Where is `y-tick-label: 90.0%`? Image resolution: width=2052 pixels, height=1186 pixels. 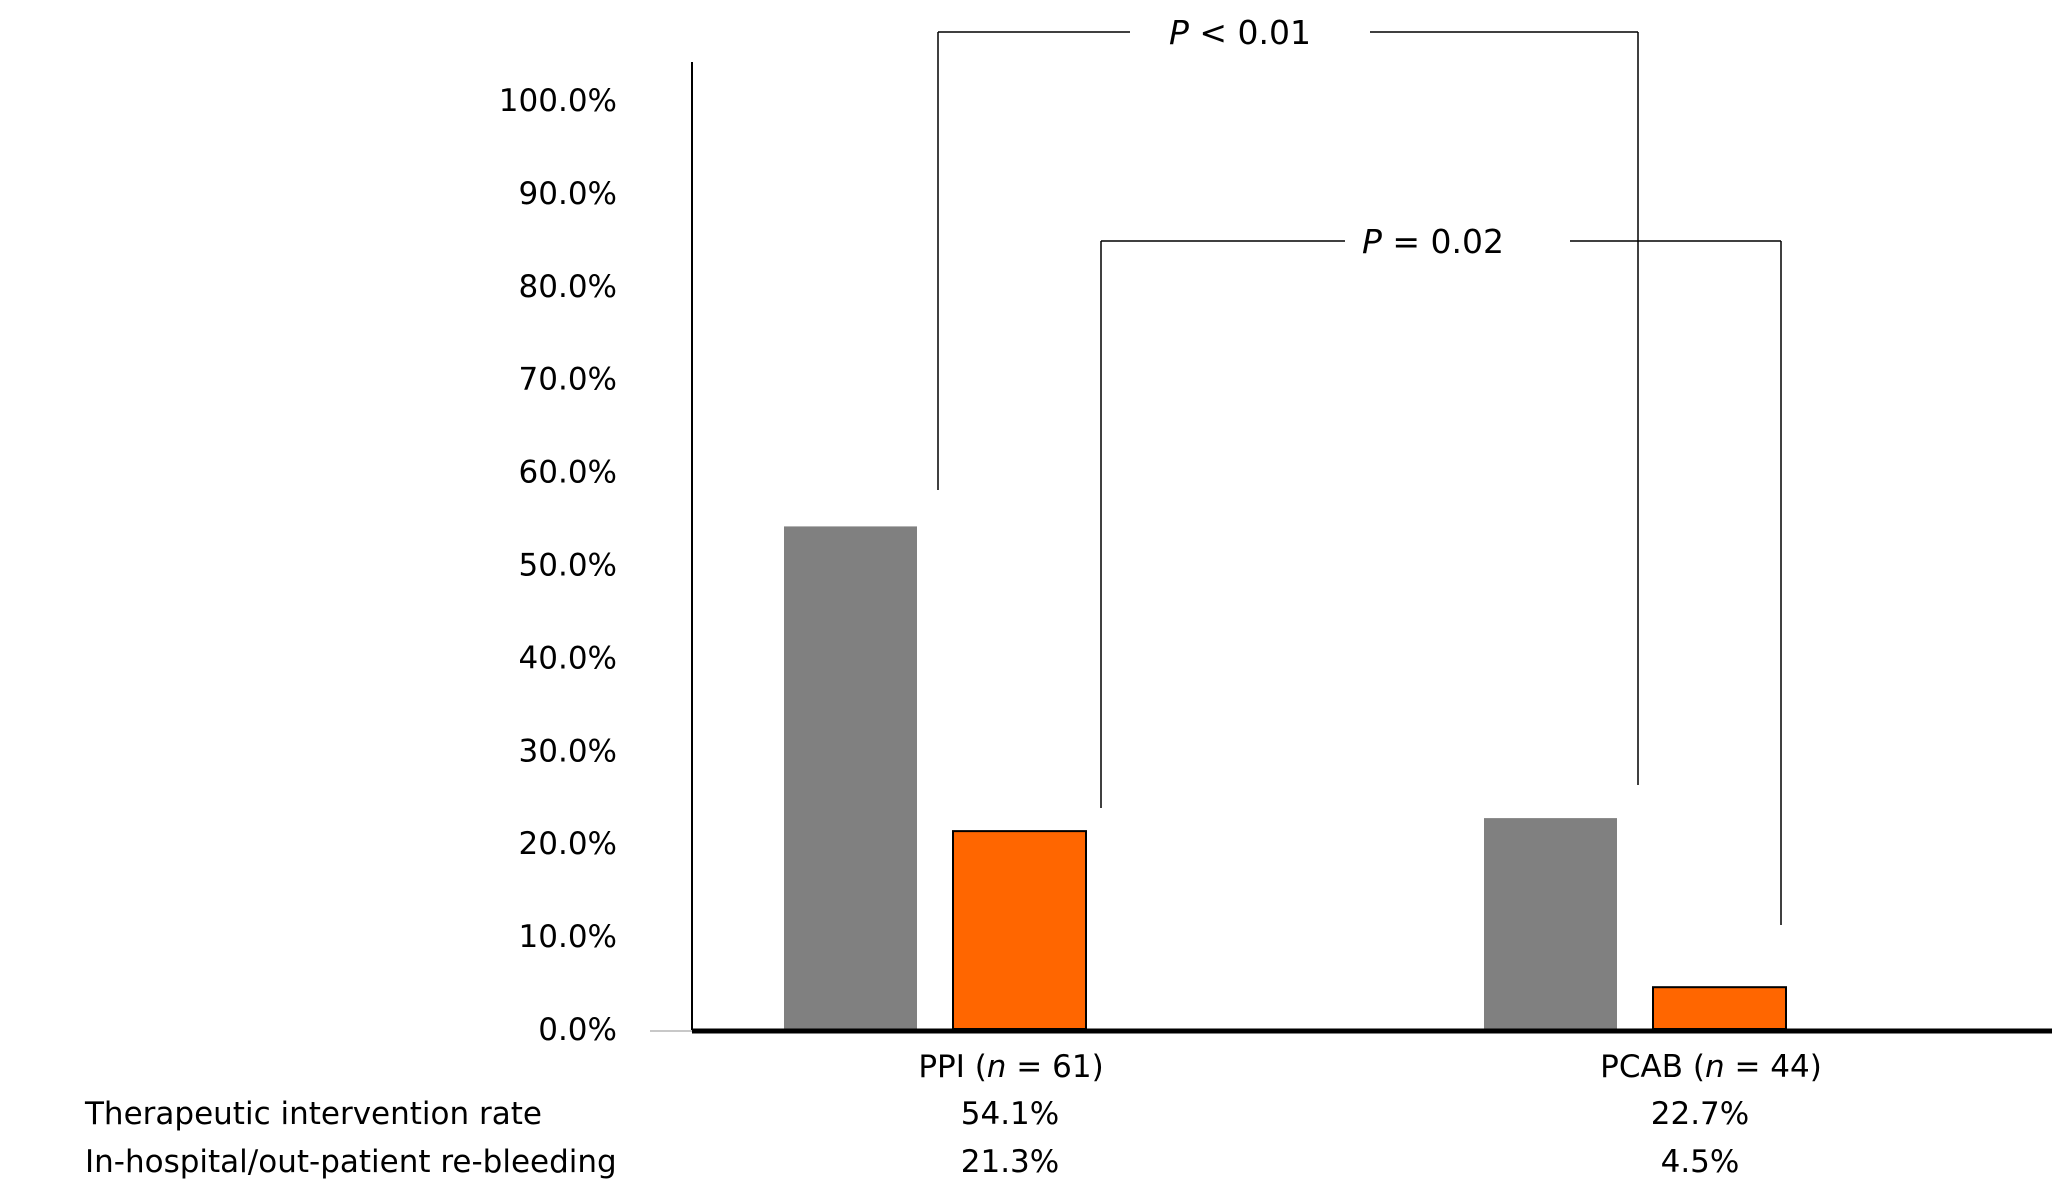 y-tick-label: 90.0% is located at coordinates (568, 194).